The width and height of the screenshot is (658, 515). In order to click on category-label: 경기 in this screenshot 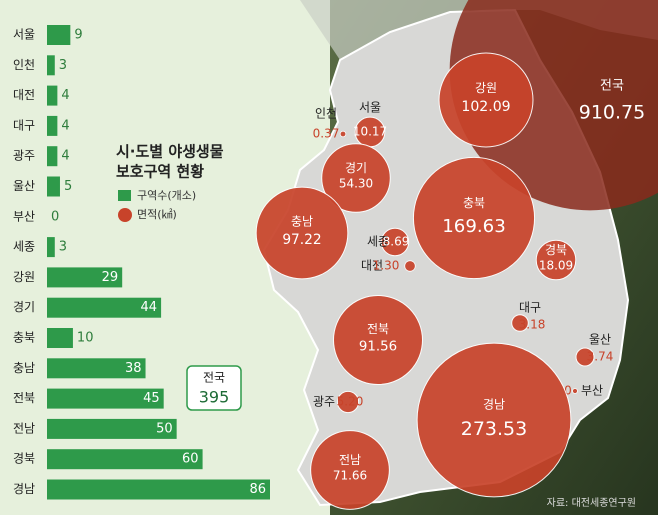, I will do `click(24, 307)`.